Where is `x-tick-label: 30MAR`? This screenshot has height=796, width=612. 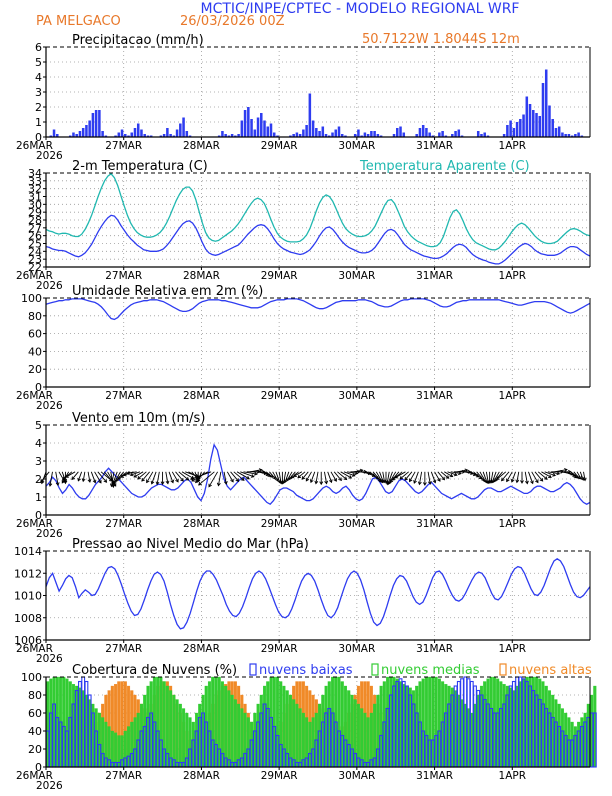
x-tick-label: 30MAR is located at coordinates (356, 649).